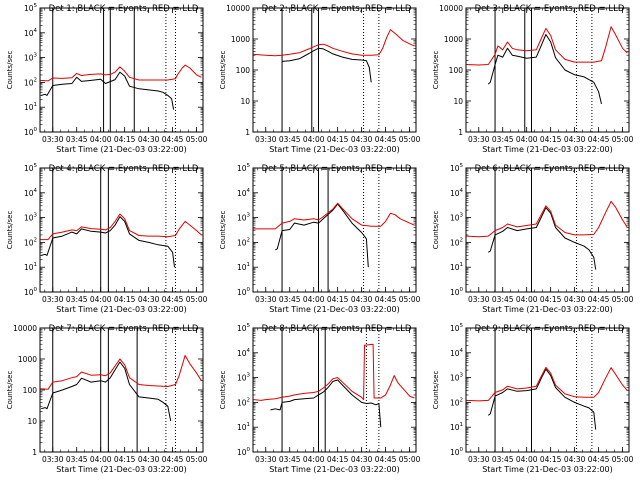 The width and height of the screenshot is (640, 480). Describe the element at coordinates (32, 421) in the screenshot. I see `y-tick-label: 10` at that location.